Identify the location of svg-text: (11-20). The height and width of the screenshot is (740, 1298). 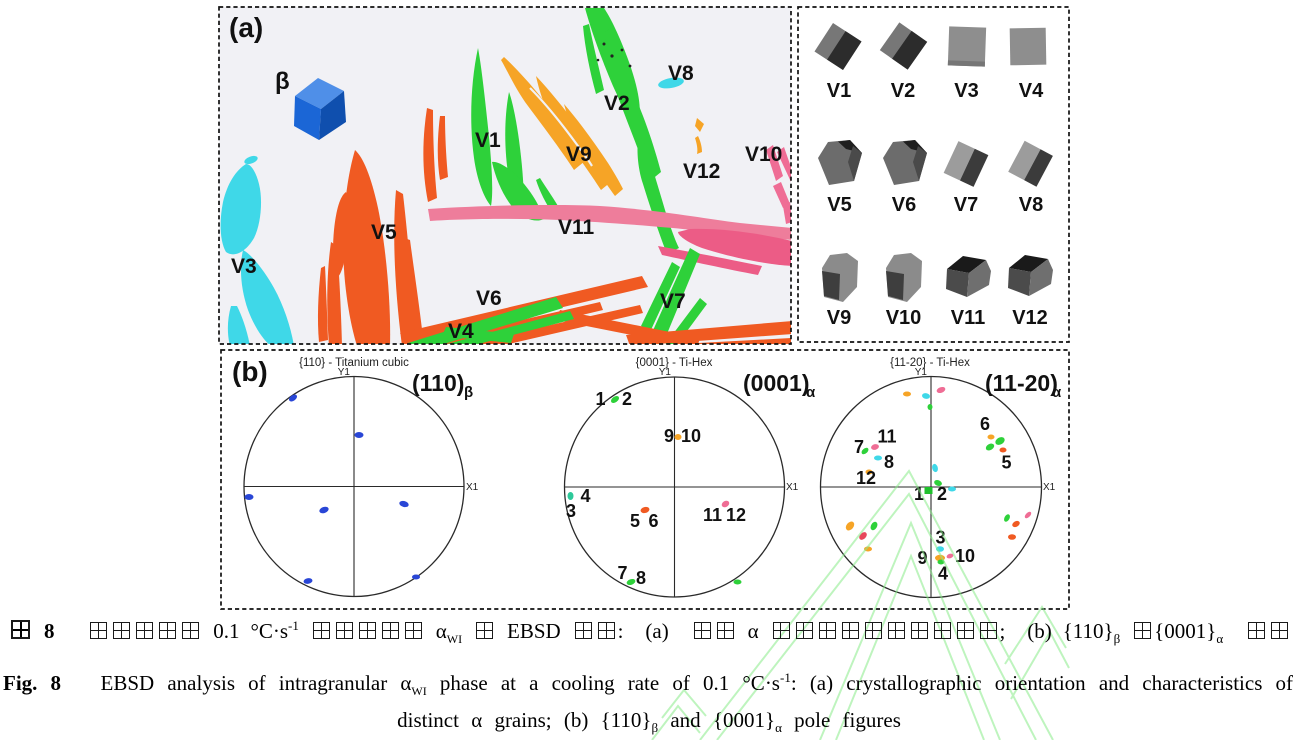
(1021, 383).